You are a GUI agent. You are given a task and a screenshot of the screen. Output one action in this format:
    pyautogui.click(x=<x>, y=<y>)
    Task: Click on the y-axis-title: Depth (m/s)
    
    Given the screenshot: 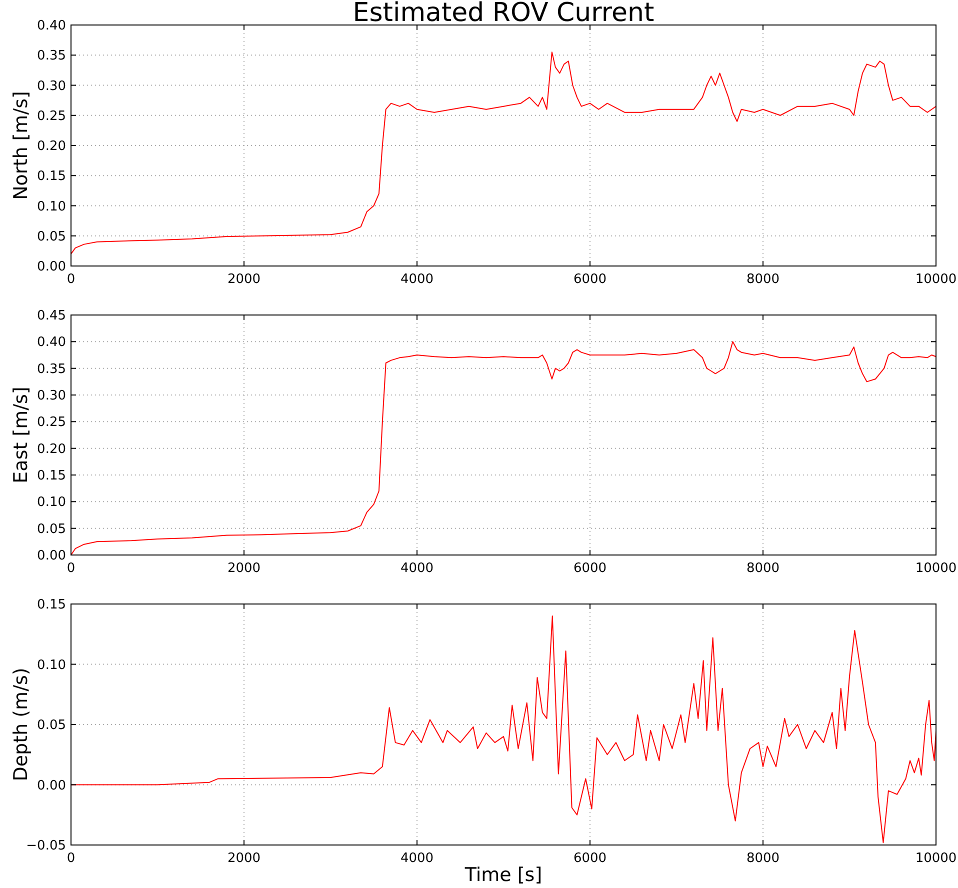 What is the action you would take?
    pyautogui.click(x=21, y=725)
    